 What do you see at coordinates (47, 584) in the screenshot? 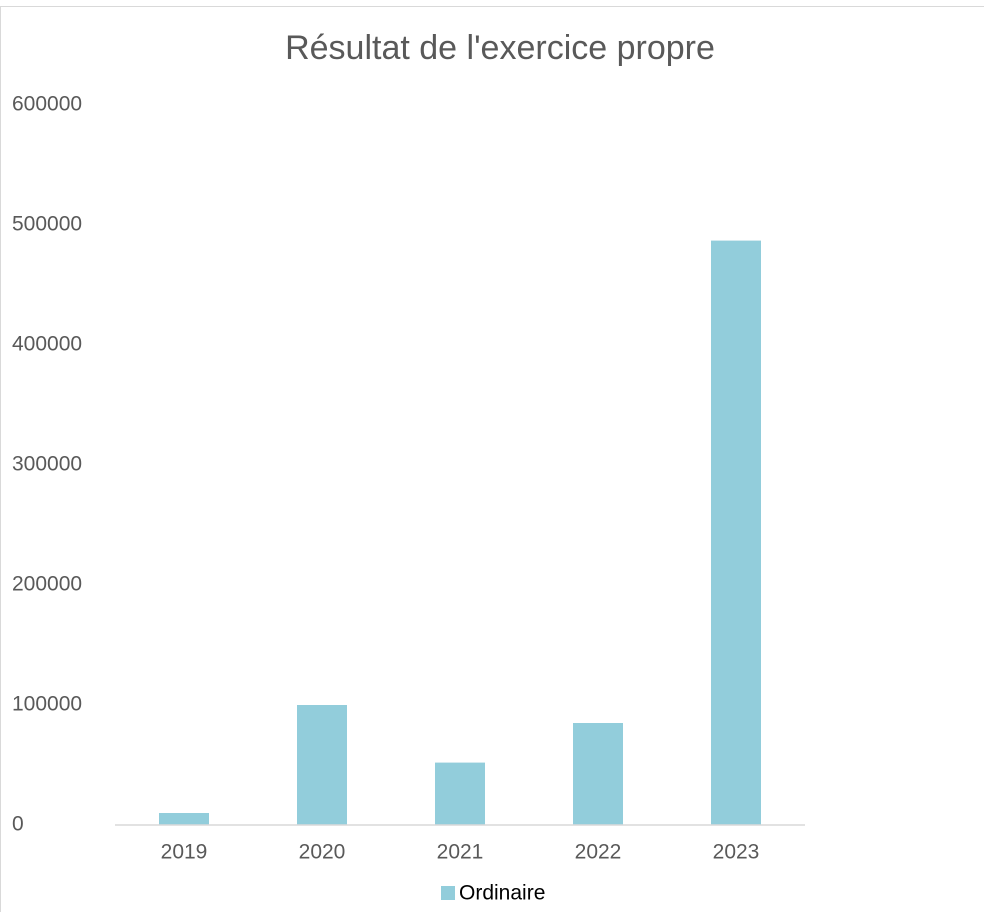
I see `y-tick-label: 200000` at bounding box center [47, 584].